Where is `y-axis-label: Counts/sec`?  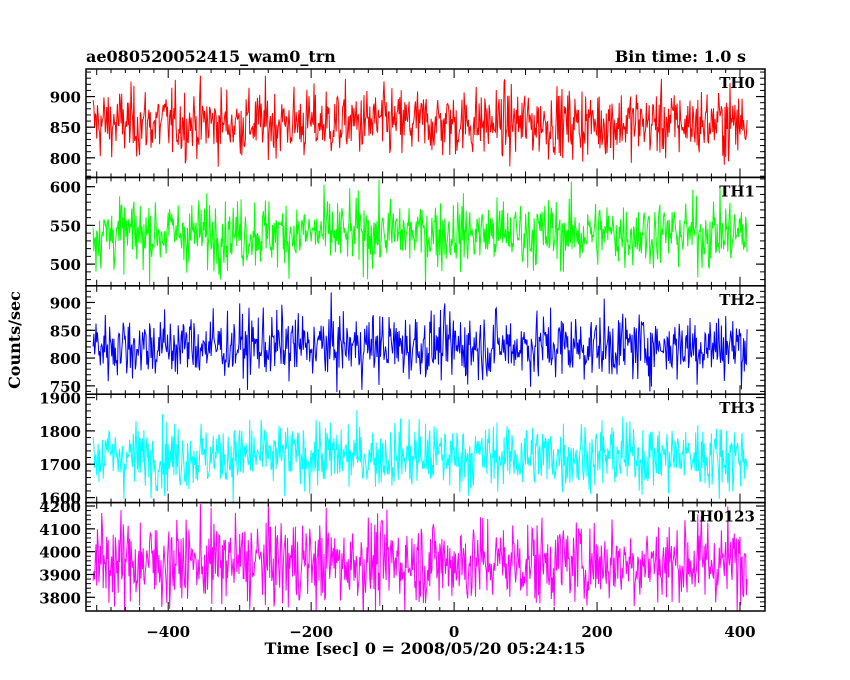
y-axis-label: Counts/sec is located at coordinates (14, 340).